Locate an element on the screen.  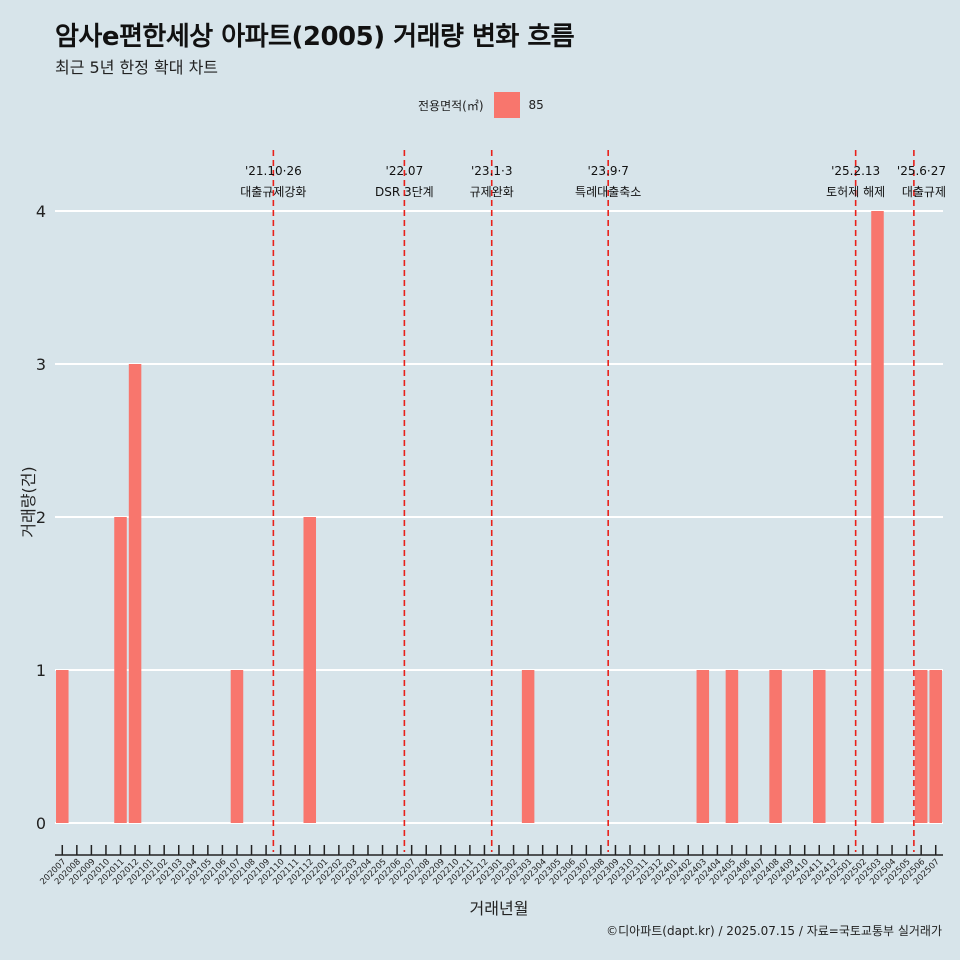
y-tick-label: 0 is located at coordinates (41, 823).